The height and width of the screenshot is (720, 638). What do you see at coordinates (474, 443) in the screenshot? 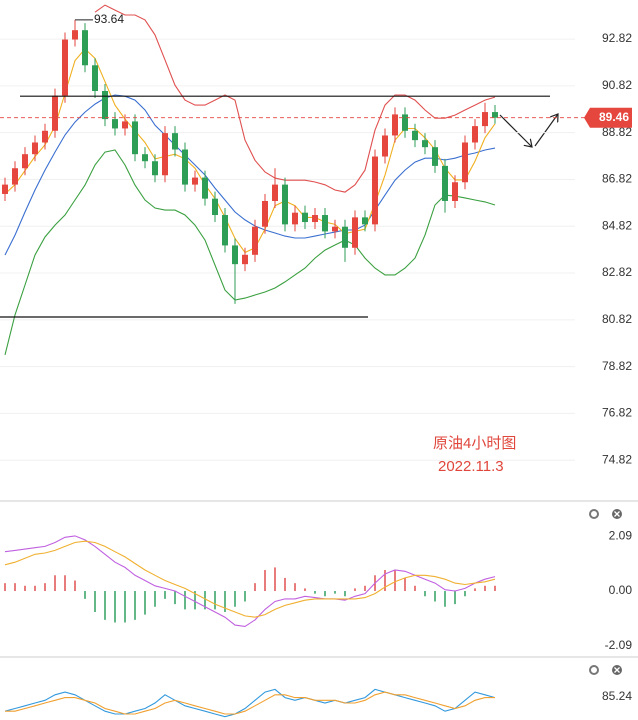
I see `annotation: 原油4小时图` at bounding box center [474, 443].